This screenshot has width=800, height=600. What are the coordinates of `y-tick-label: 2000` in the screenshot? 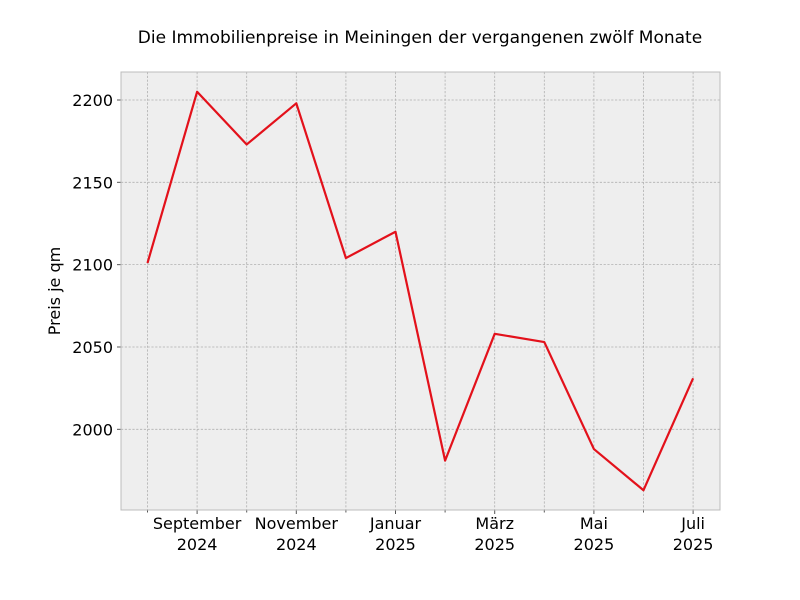 It's located at (92, 429).